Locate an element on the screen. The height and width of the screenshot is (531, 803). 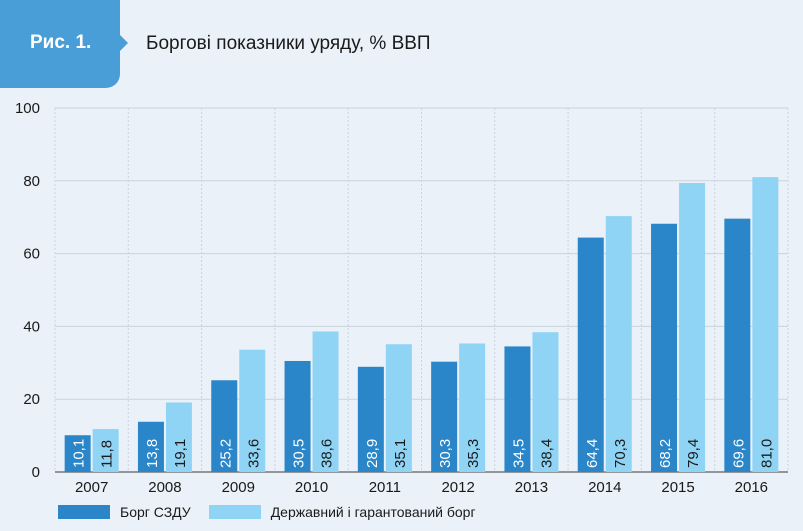
legend-item-series-2: Державний і гарантований борг is located at coordinates (342, 512).